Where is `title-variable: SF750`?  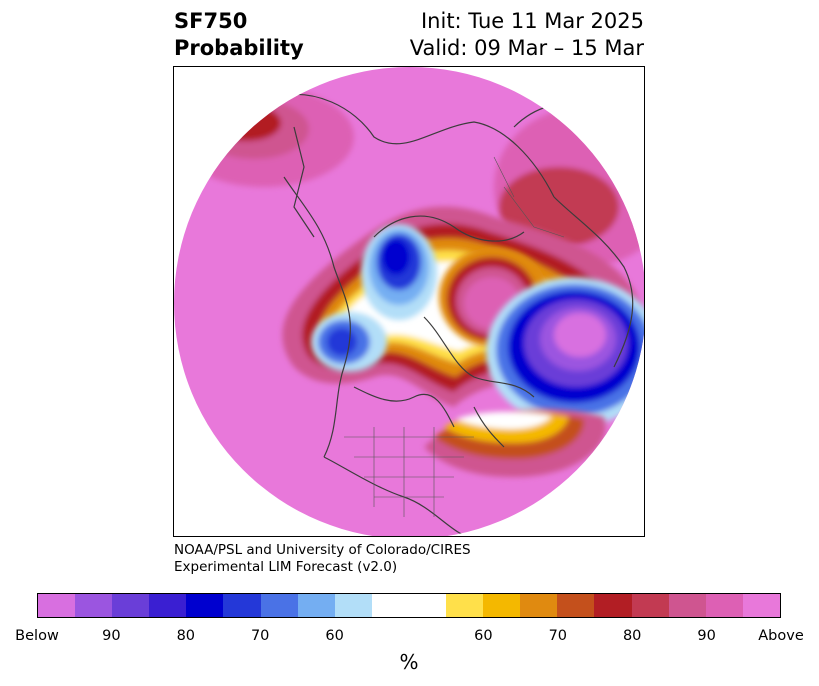 title-variable: SF750 is located at coordinates (211, 21).